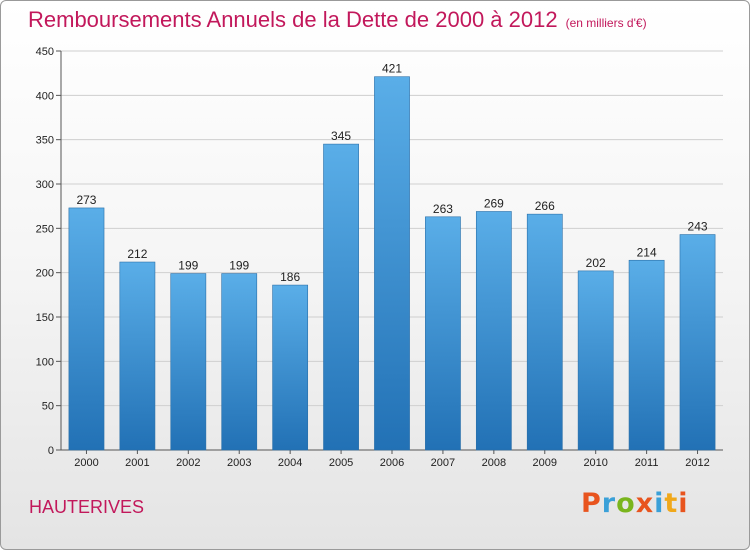 The image size is (750, 550). I want to click on x-tick-label: 2012, so click(697, 463).